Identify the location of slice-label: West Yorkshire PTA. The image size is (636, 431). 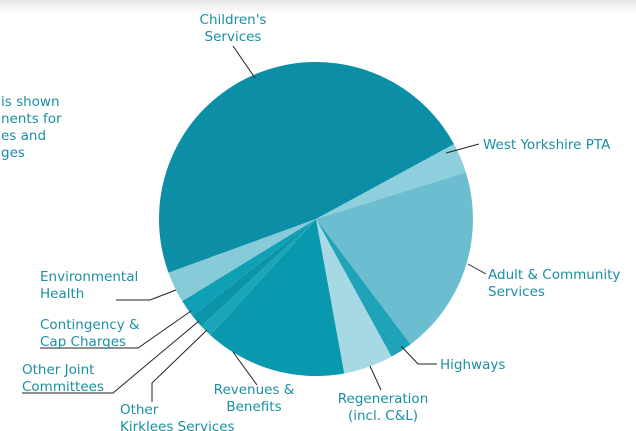
(547, 145).